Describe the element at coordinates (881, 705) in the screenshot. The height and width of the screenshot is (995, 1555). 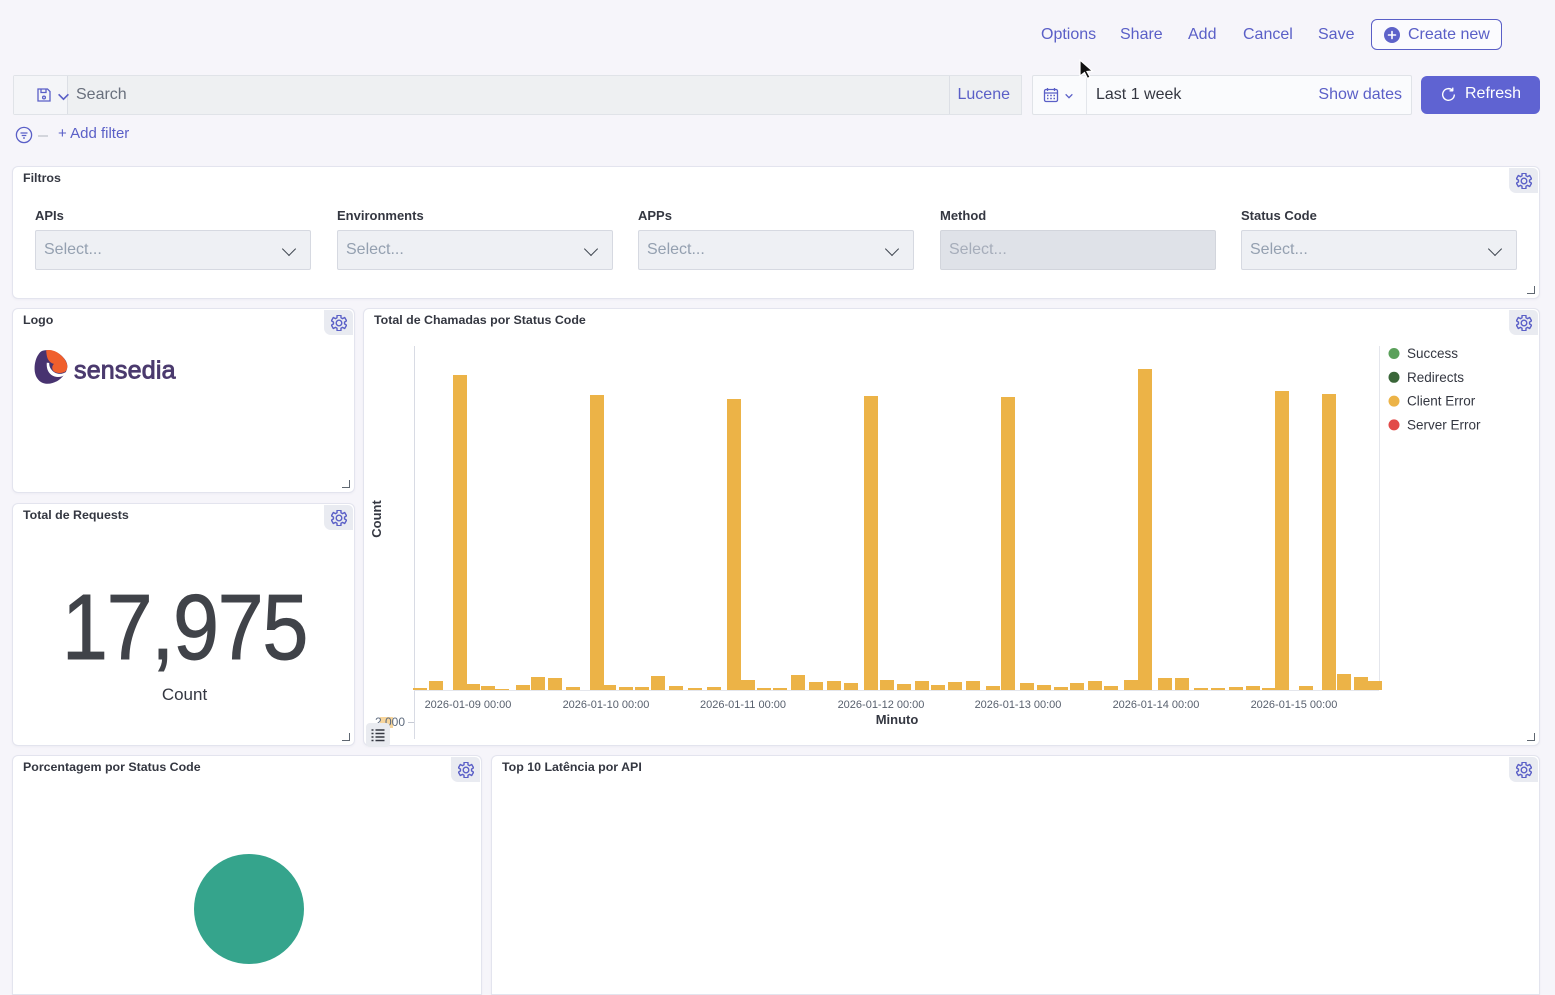
I see `svg-text: 2026-01-12 00:00` at that location.